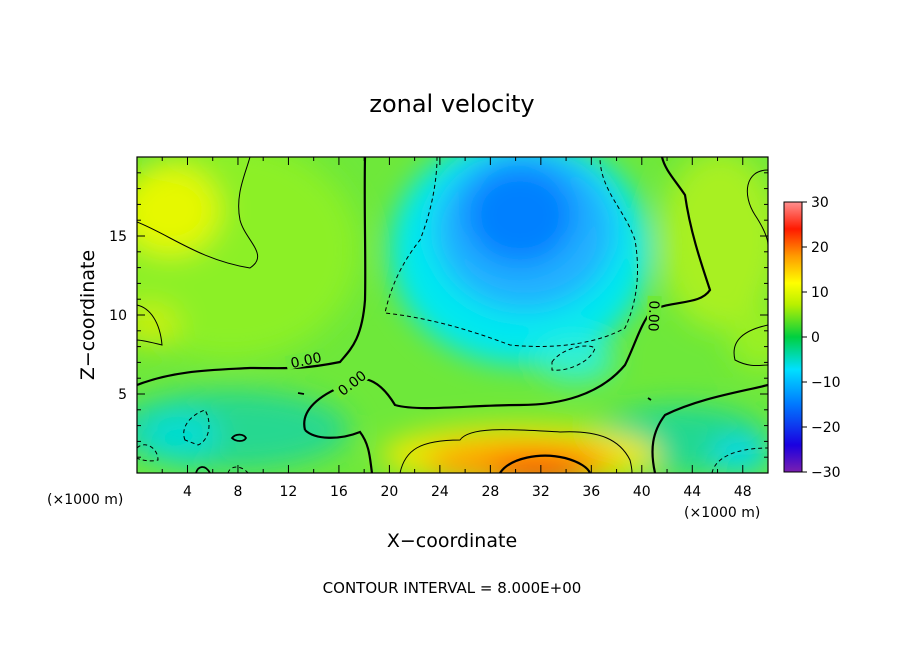  What do you see at coordinates (820, 248) in the screenshot?
I see `colorbar-tick-label: 20` at bounding box center [820, 248].